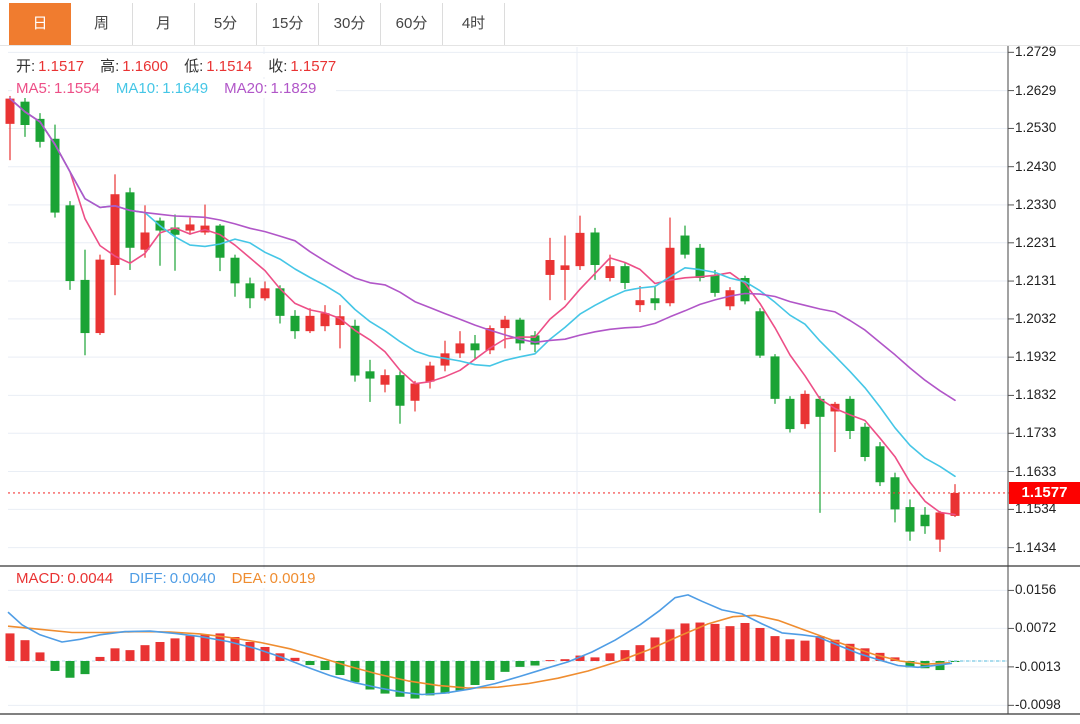 This screenshot has height=724, width=1080. What do you see at coordinates (50, 66) in the screenshot?
I see `legend-ohlc-item: 开: 1.1517` at bounding box center [50, 66].